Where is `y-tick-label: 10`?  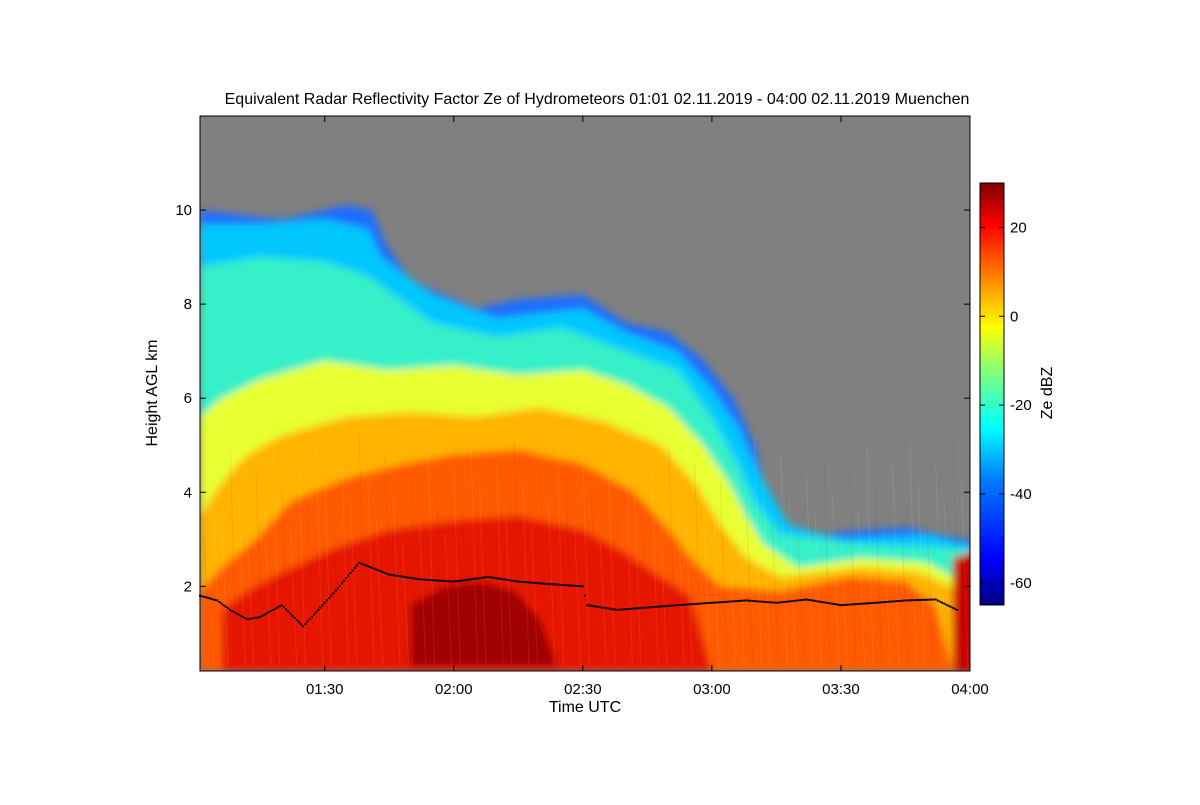 y-tick-label: 10 is located at coordinates (183, 210).